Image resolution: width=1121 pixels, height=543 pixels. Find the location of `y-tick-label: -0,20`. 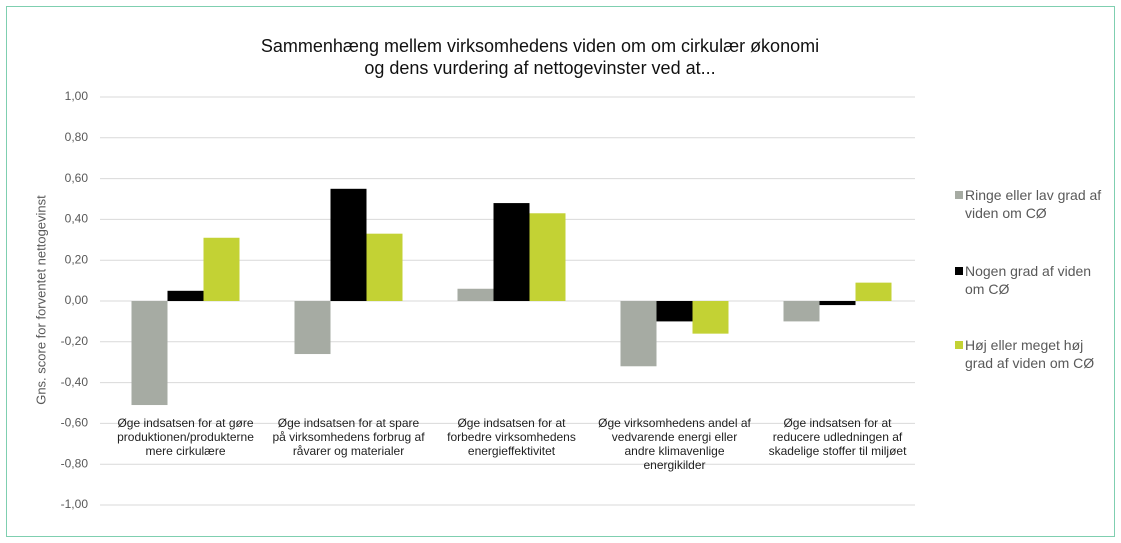

y-tick-label: -0,20 is located at coordinates (75, 341).